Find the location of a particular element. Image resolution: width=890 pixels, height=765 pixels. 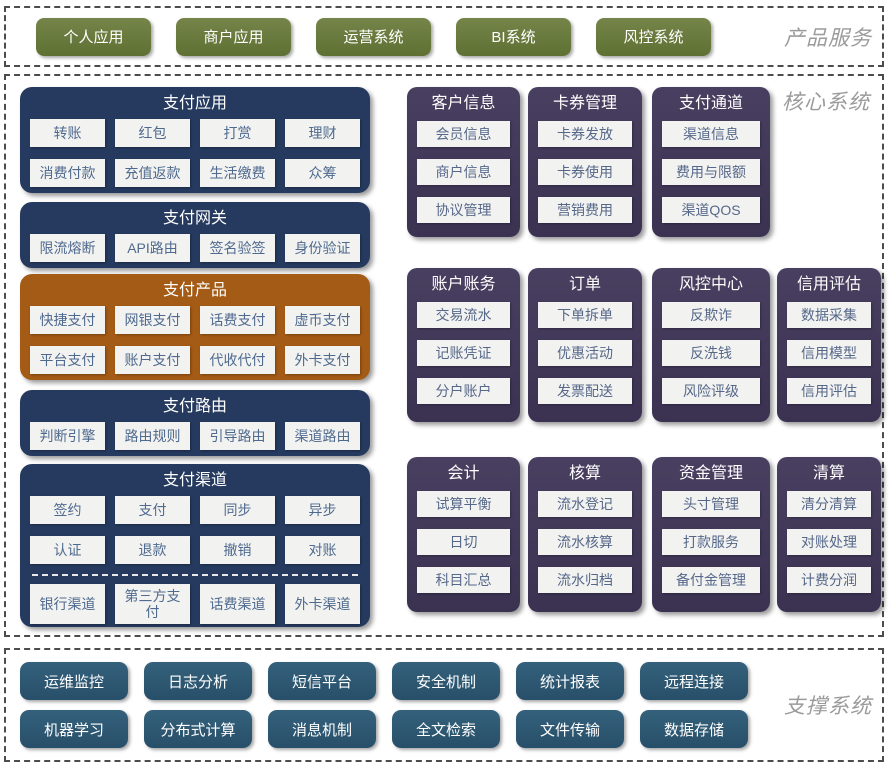

core-box-fund-mgmt: 资金管理 头寸管理 打款服务 备付金管理 is located at coordinates (711, 534).